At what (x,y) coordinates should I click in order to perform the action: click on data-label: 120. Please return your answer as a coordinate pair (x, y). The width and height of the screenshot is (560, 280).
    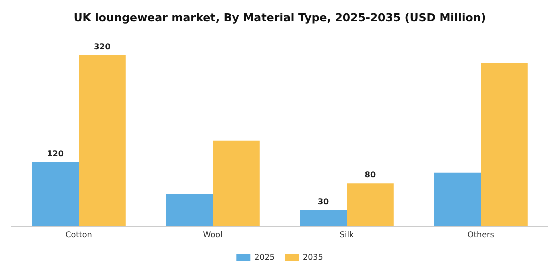
    Looking at the image, I should click on (55, 153).